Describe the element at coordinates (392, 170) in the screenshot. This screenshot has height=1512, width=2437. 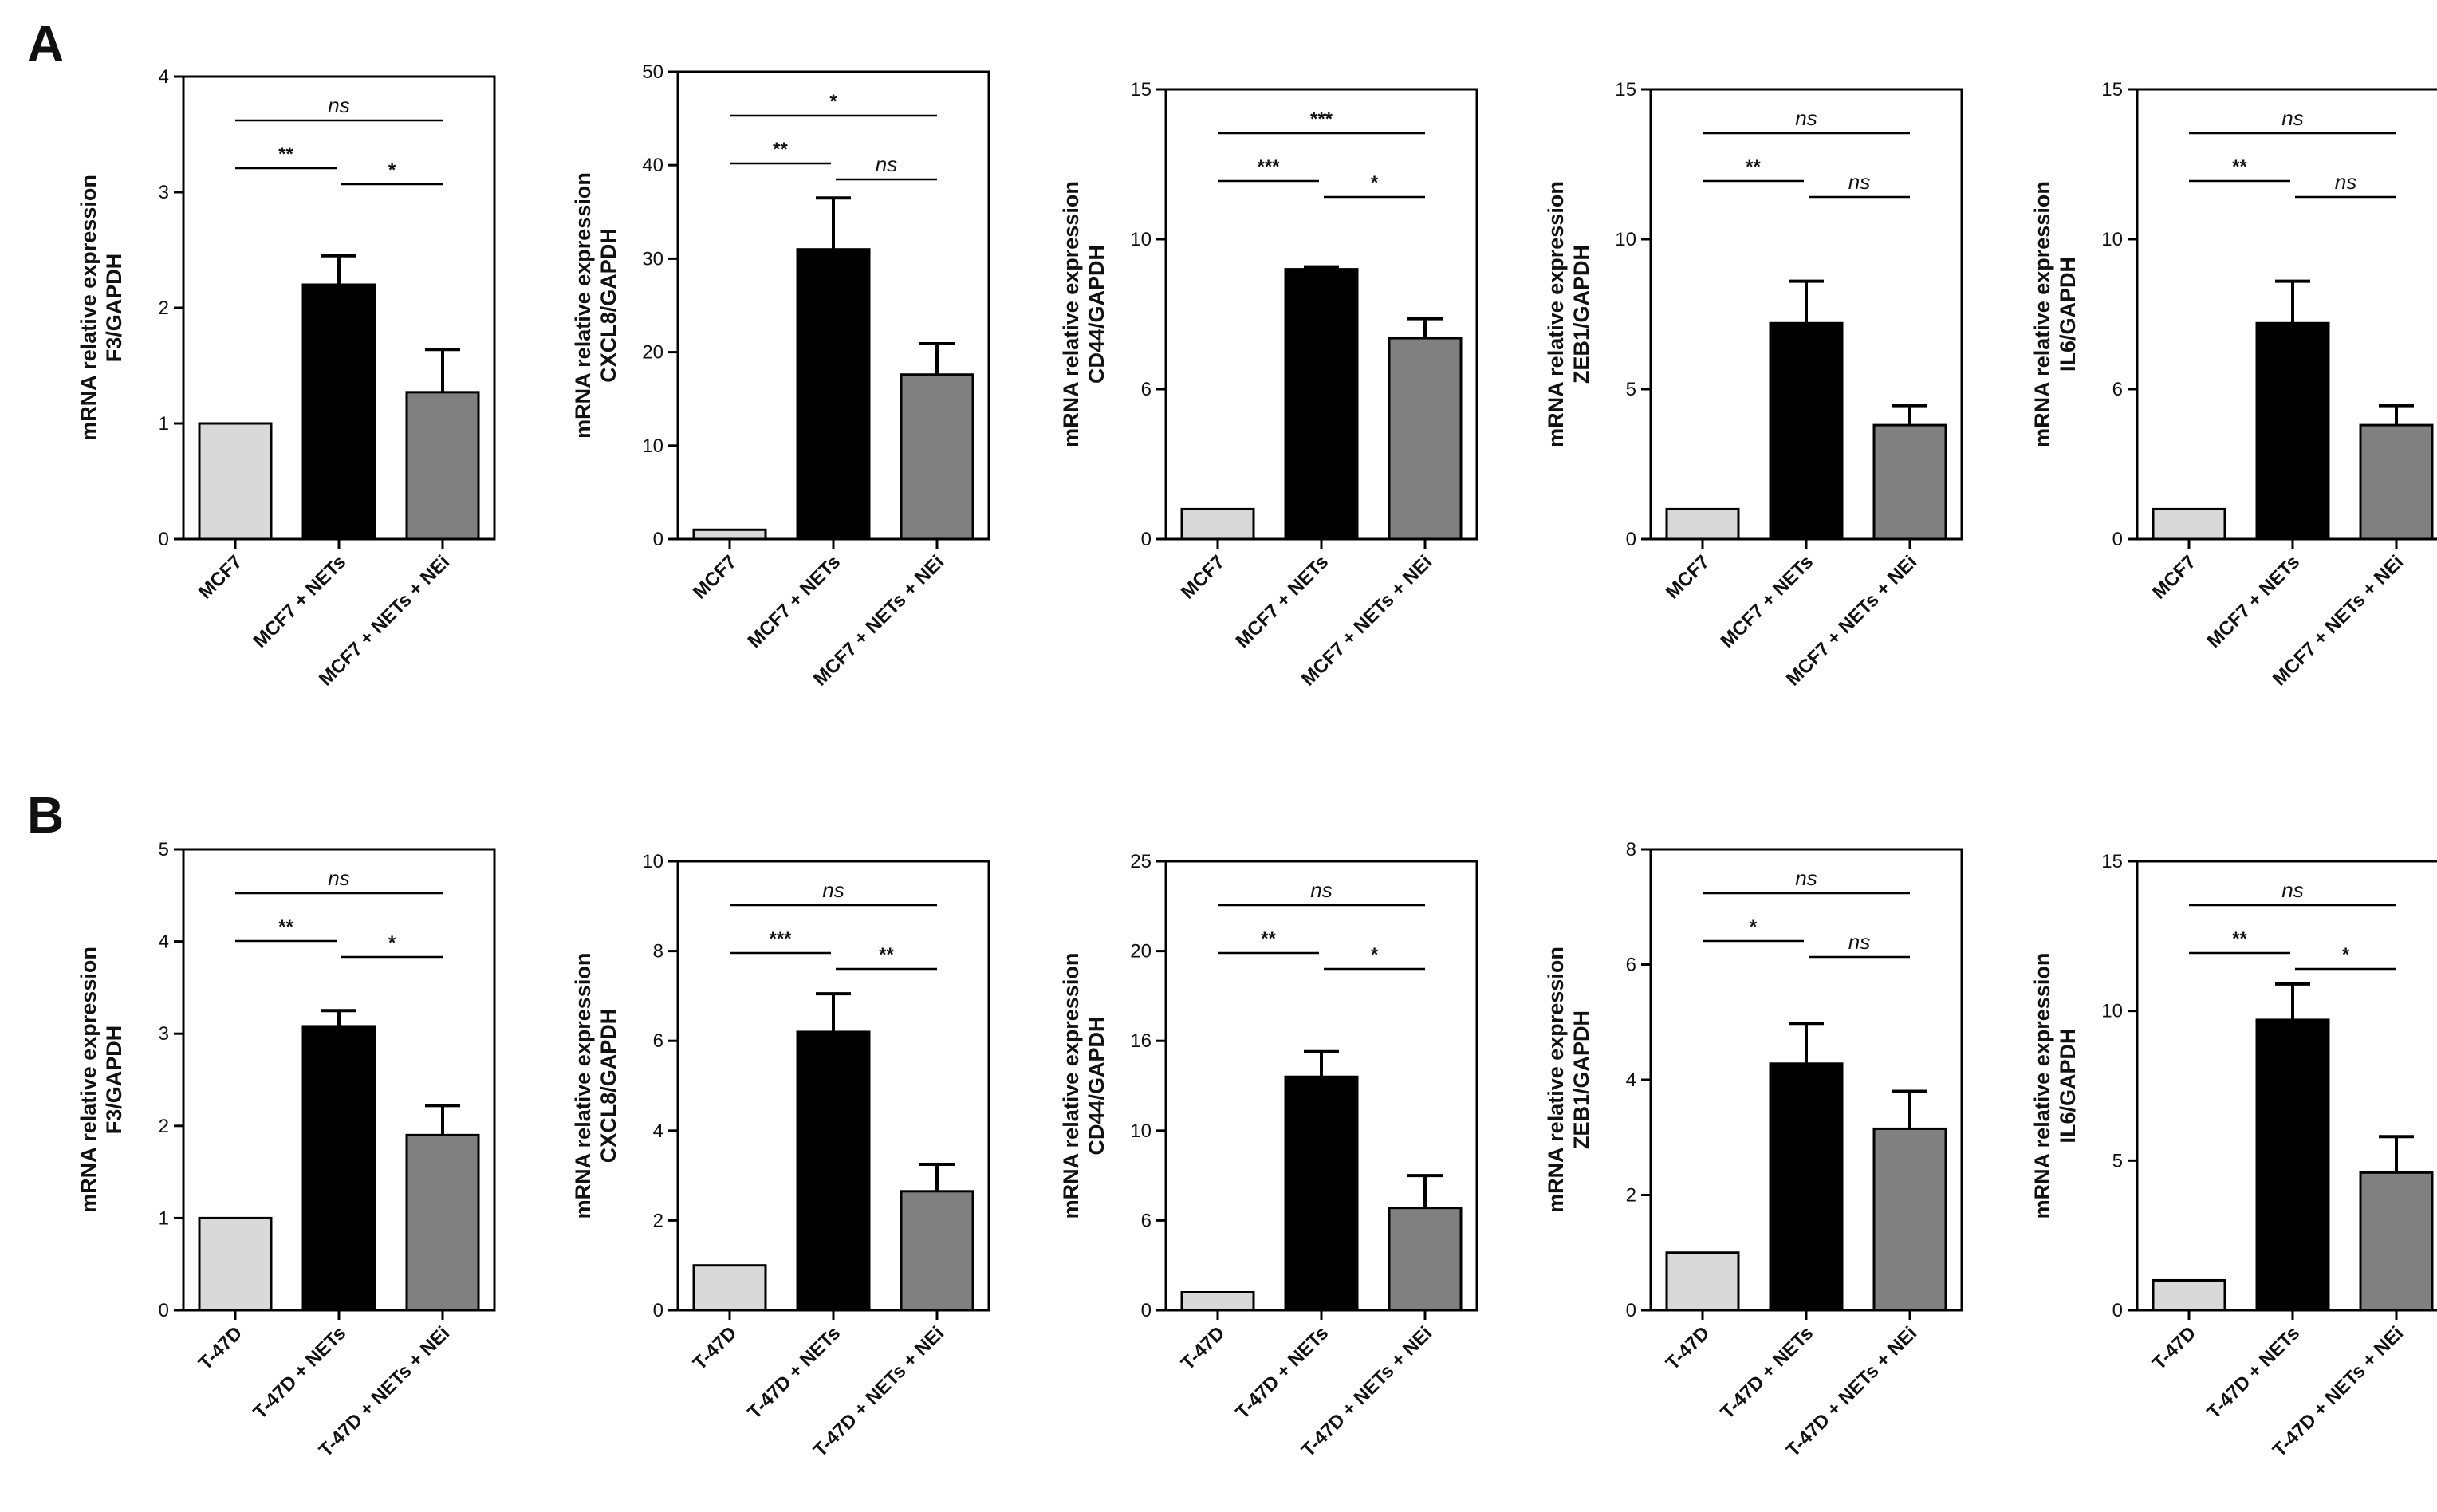
I see `chart-a-1-significance-label: *` at that location.